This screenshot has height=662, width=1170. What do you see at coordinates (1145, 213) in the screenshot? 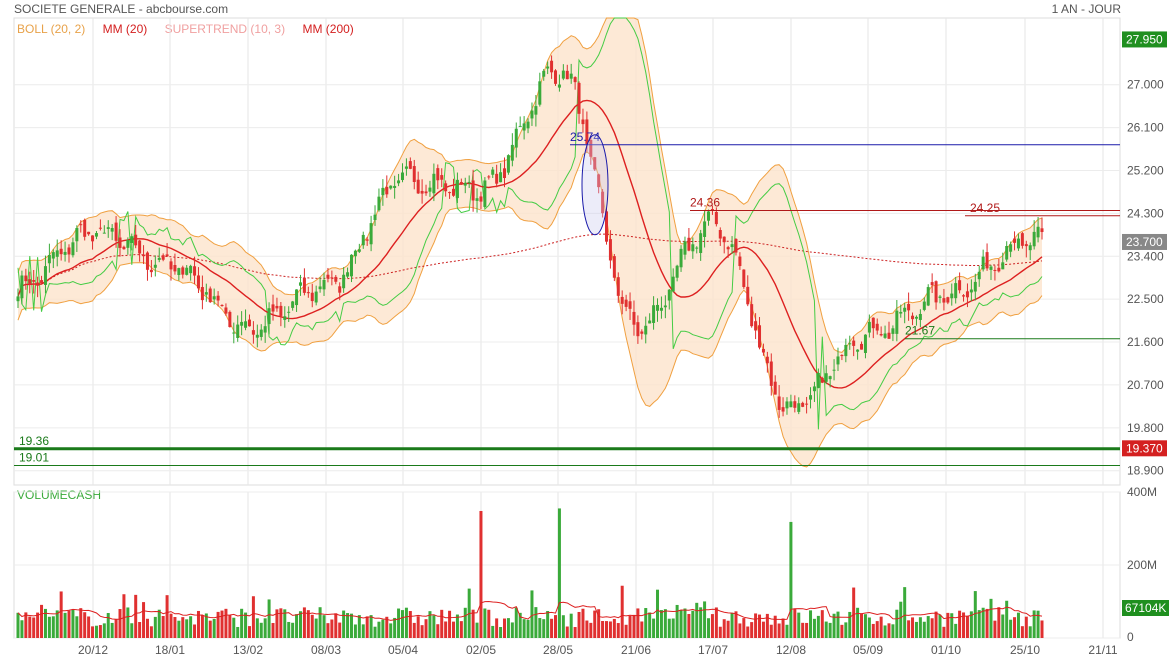
I see `y-tick-label: 24.300` at bounding box center [1145, 213].